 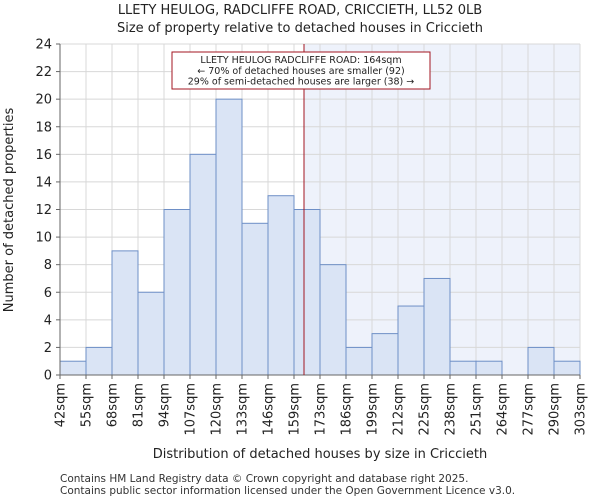 What do you see at coordinates (300, 60) in the screenshot?
I see `annotation-title: LLETY HEULOG RADCLIFFE ROAD: 164sqm` at bounding box center [300, 60].